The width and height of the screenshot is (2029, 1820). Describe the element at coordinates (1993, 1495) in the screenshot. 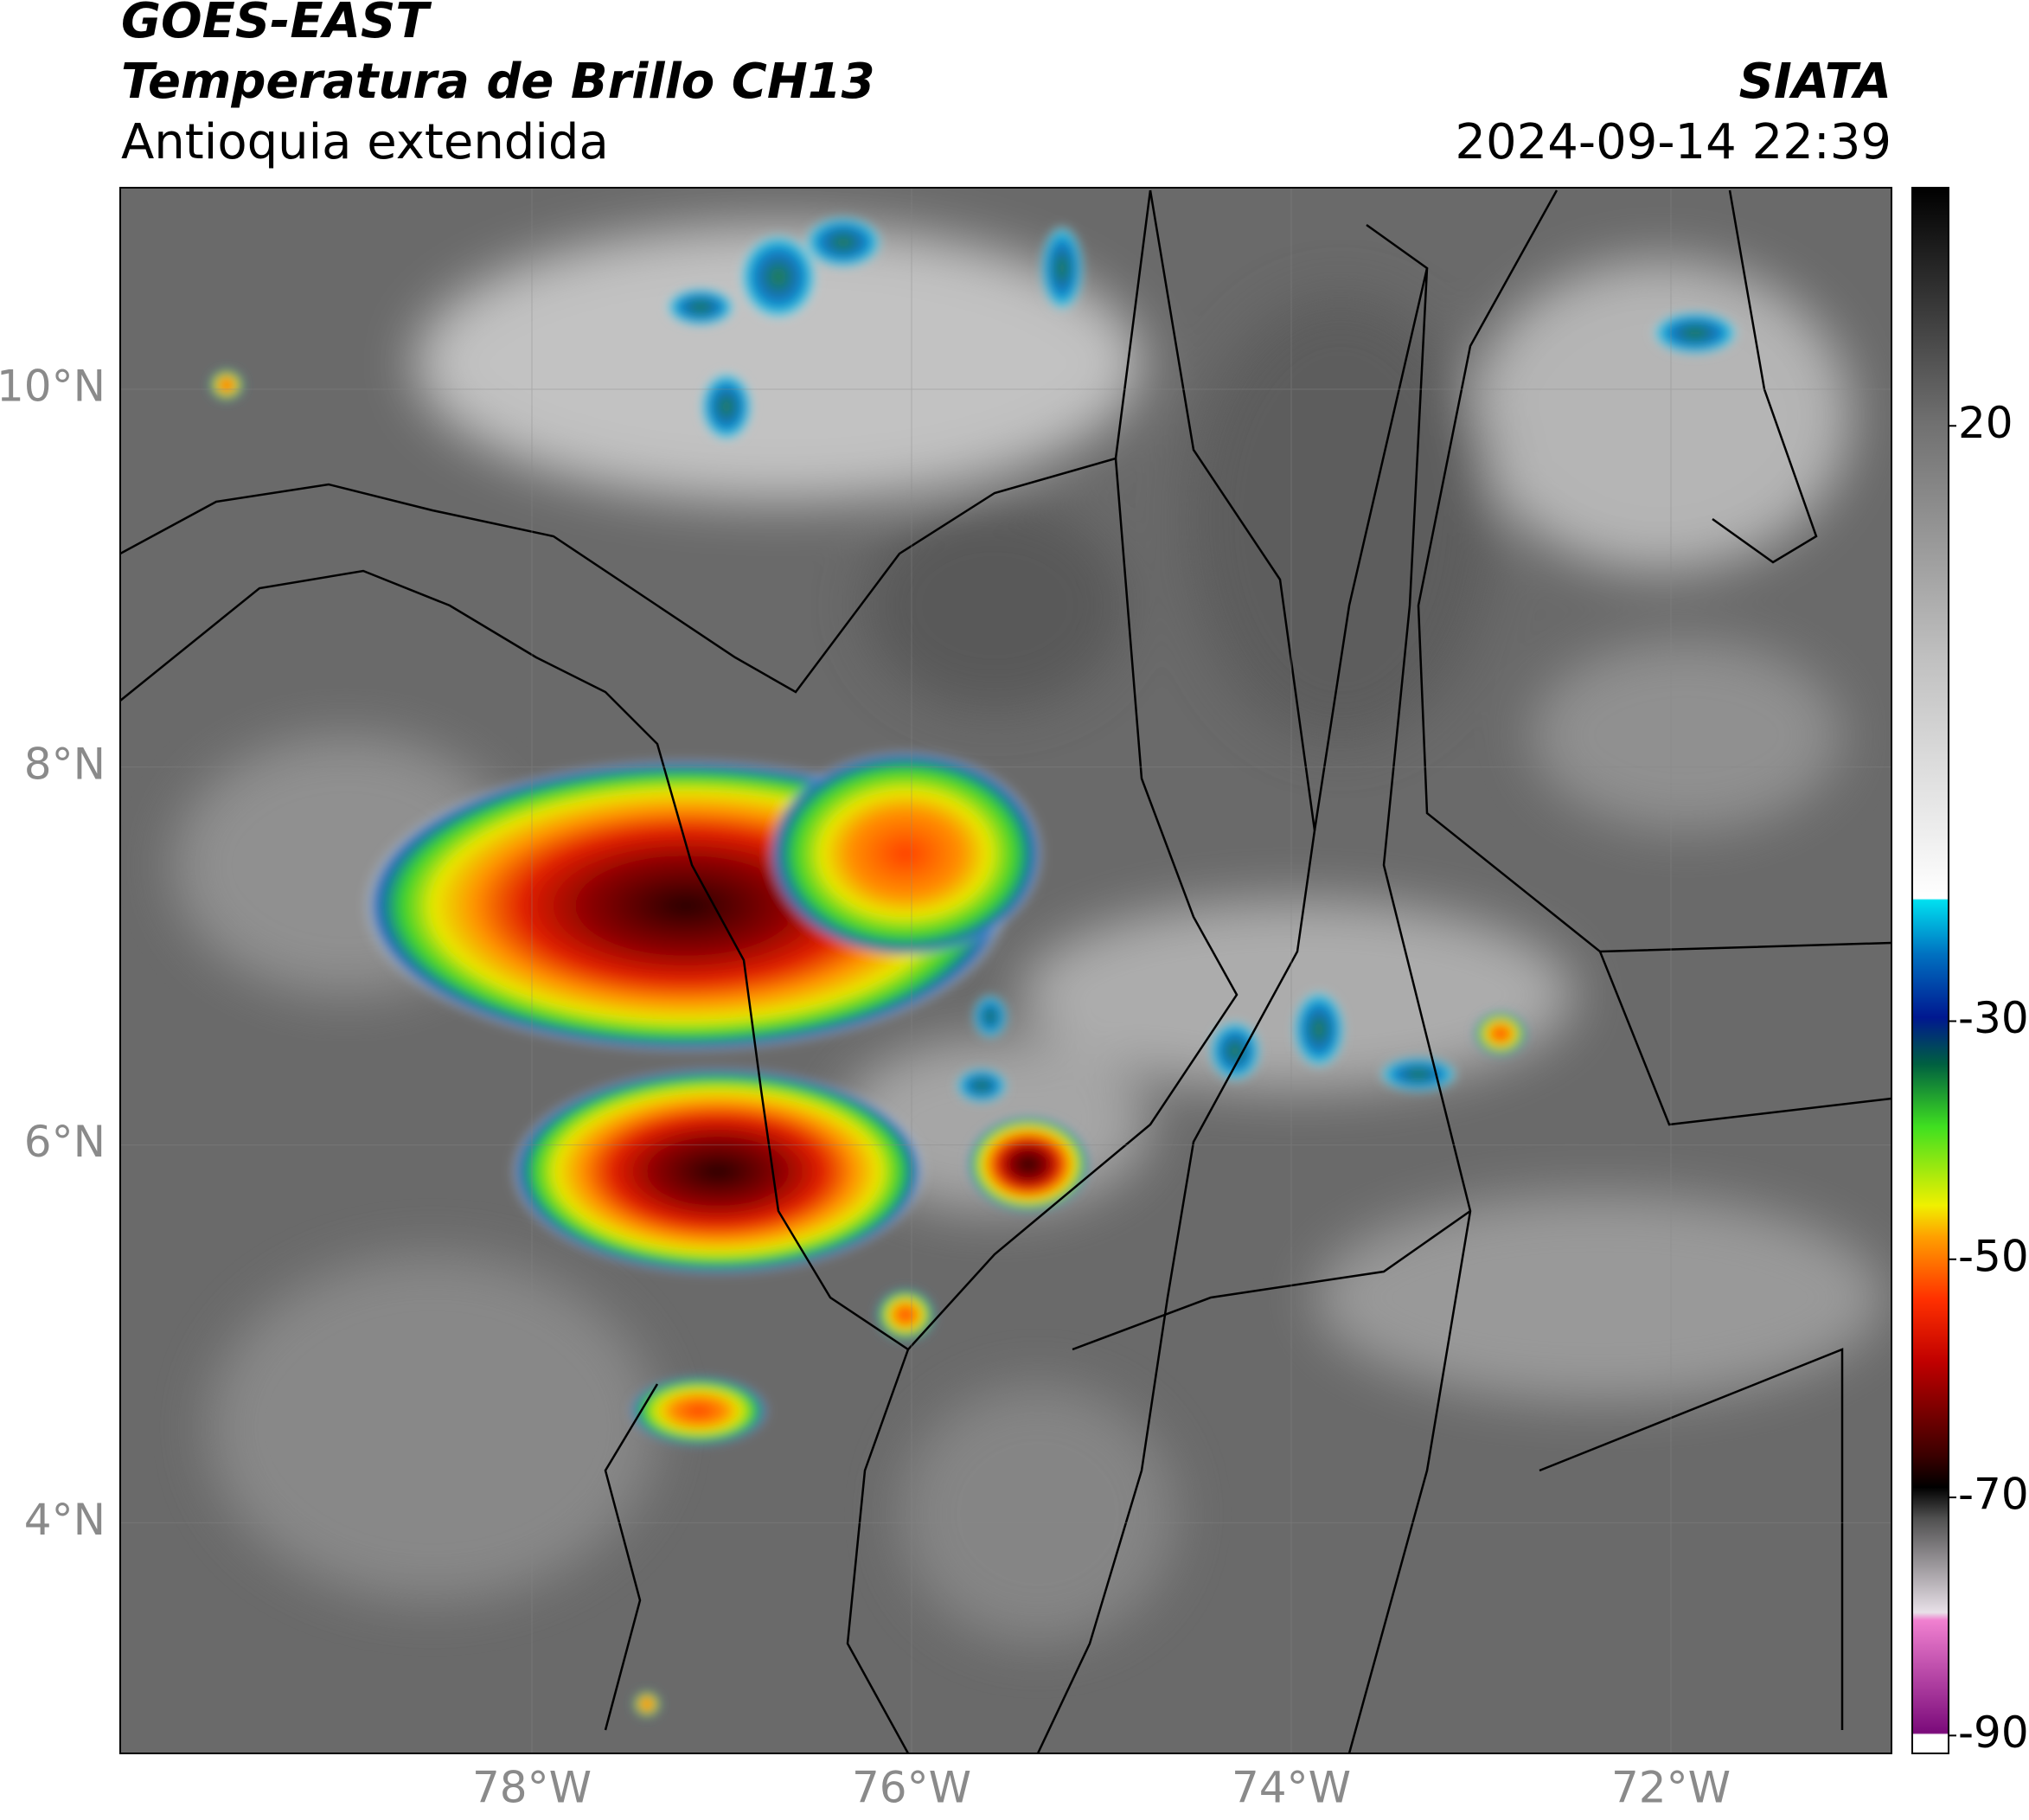

I see `colorbar-tick-label: -70` at that location.